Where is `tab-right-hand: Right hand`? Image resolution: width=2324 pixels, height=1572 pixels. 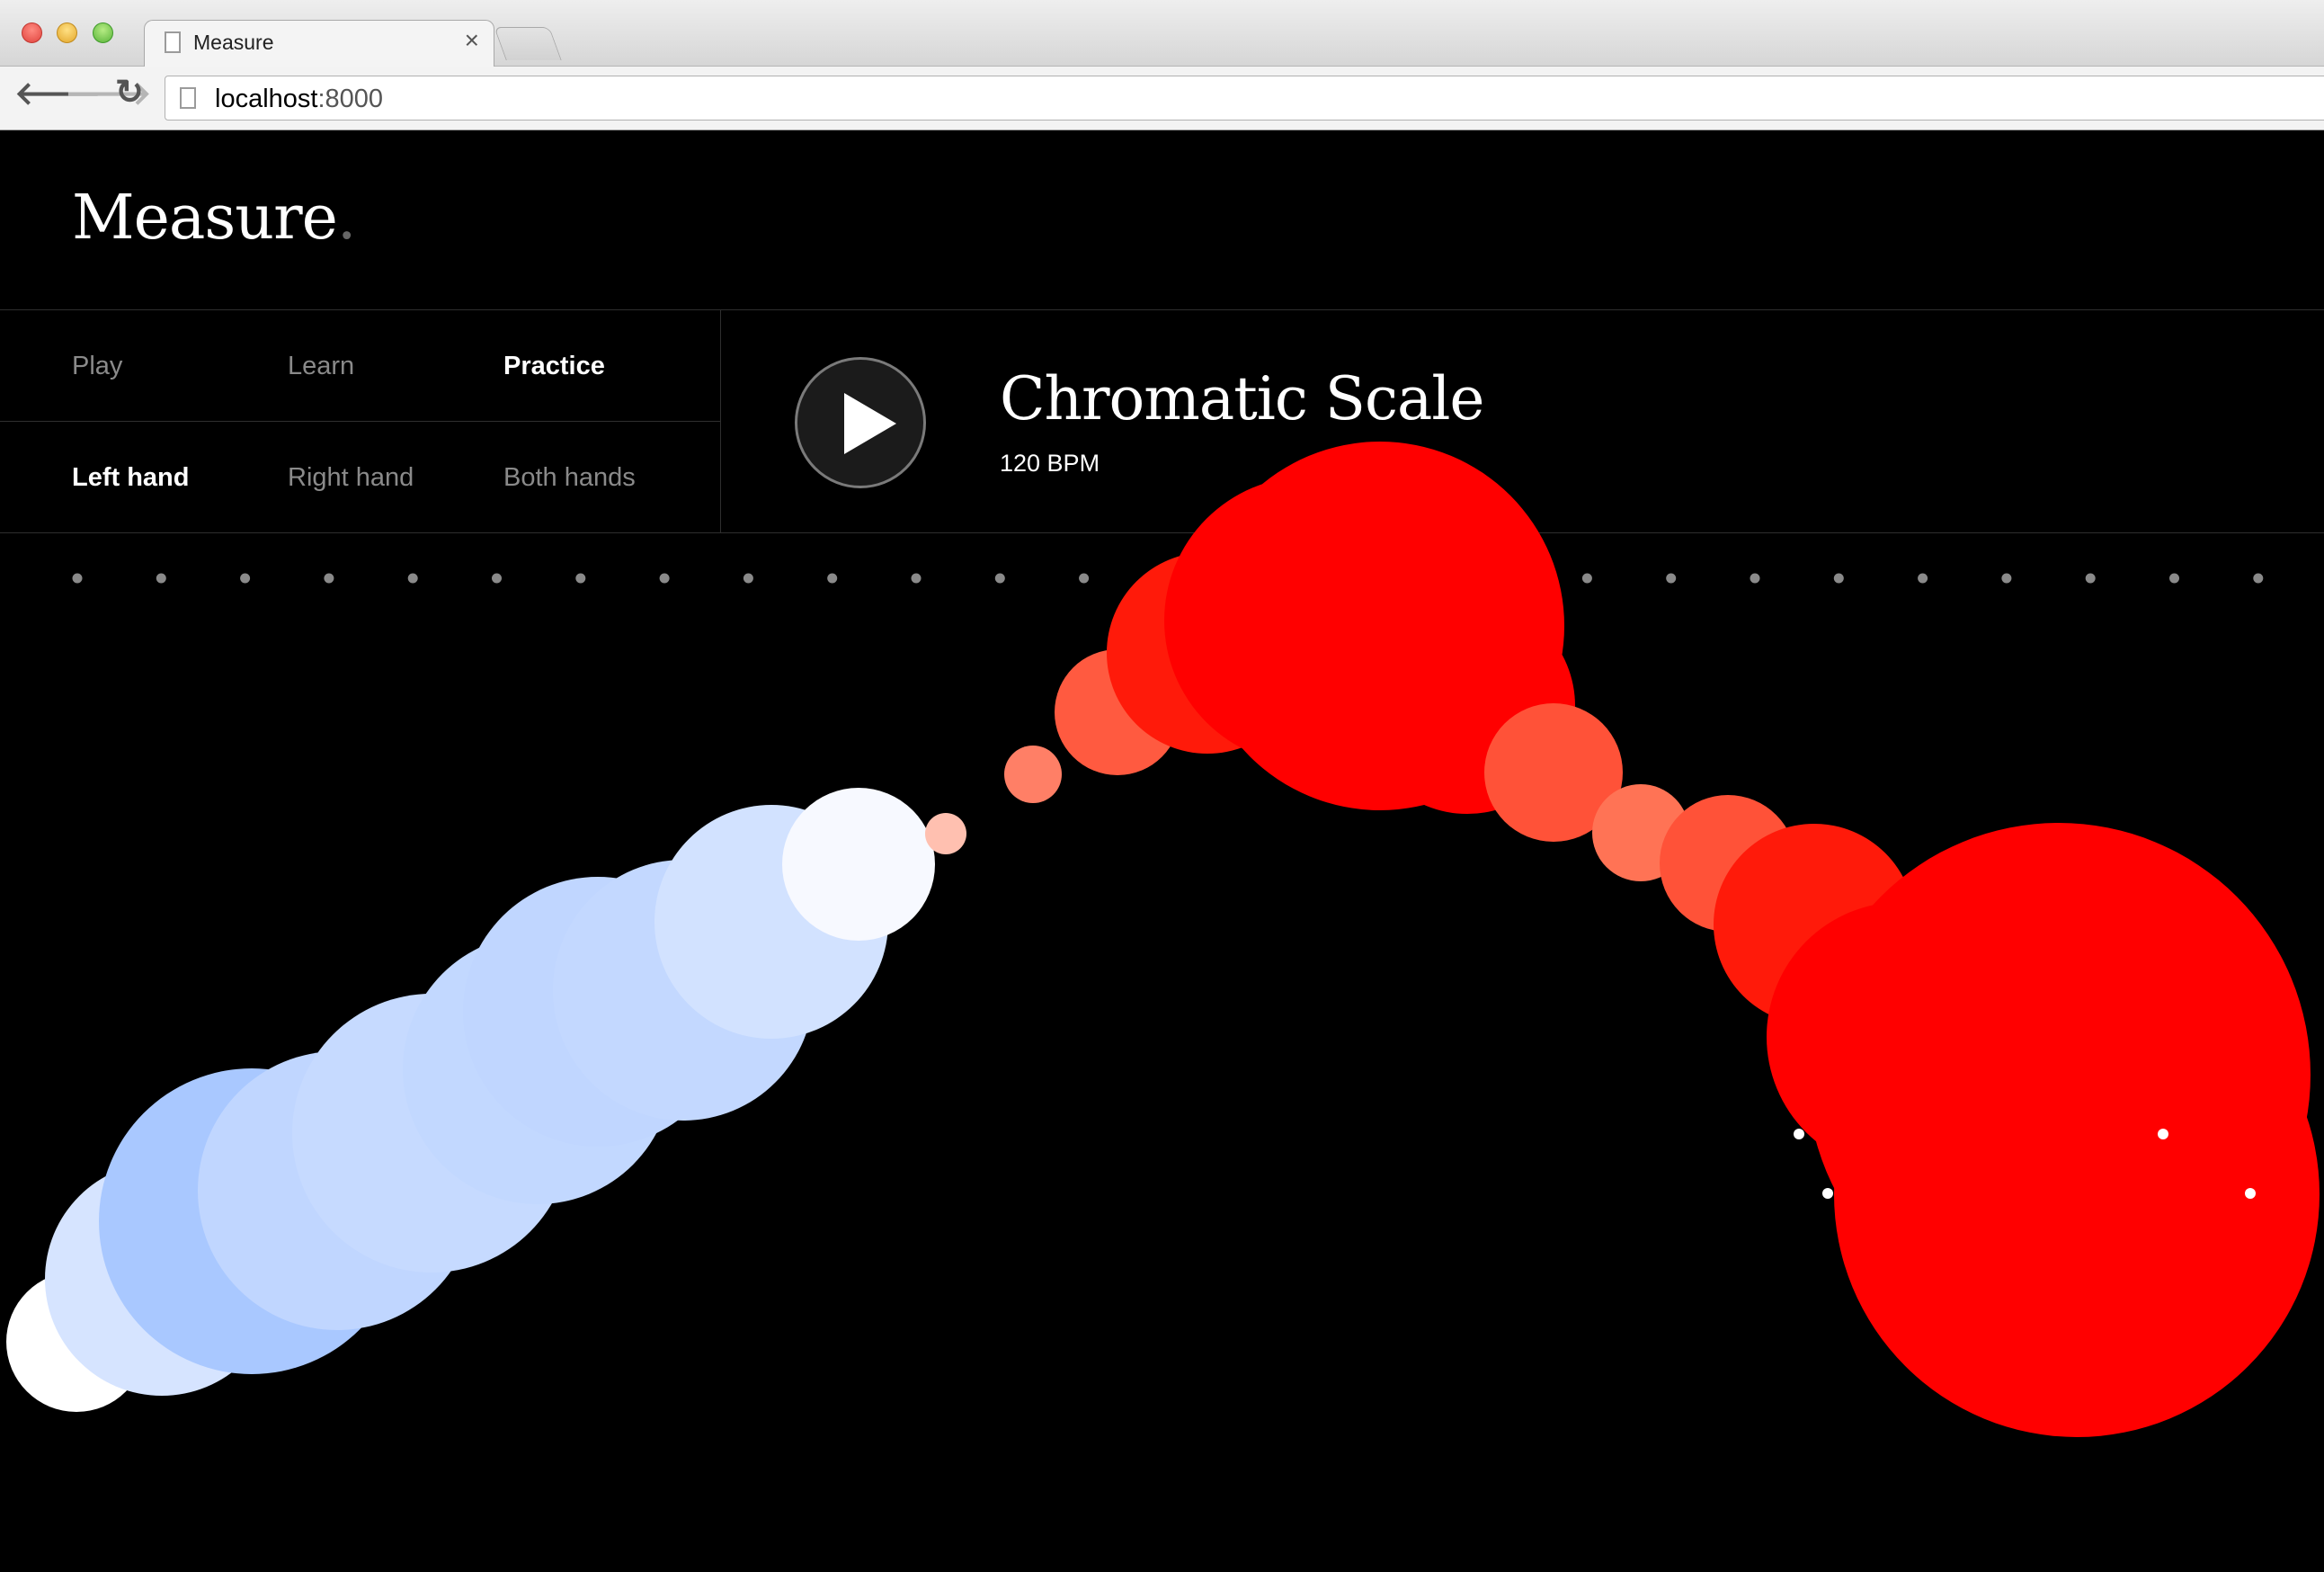 tab-right-hand: Right hand is located at coordinates (351, 477).